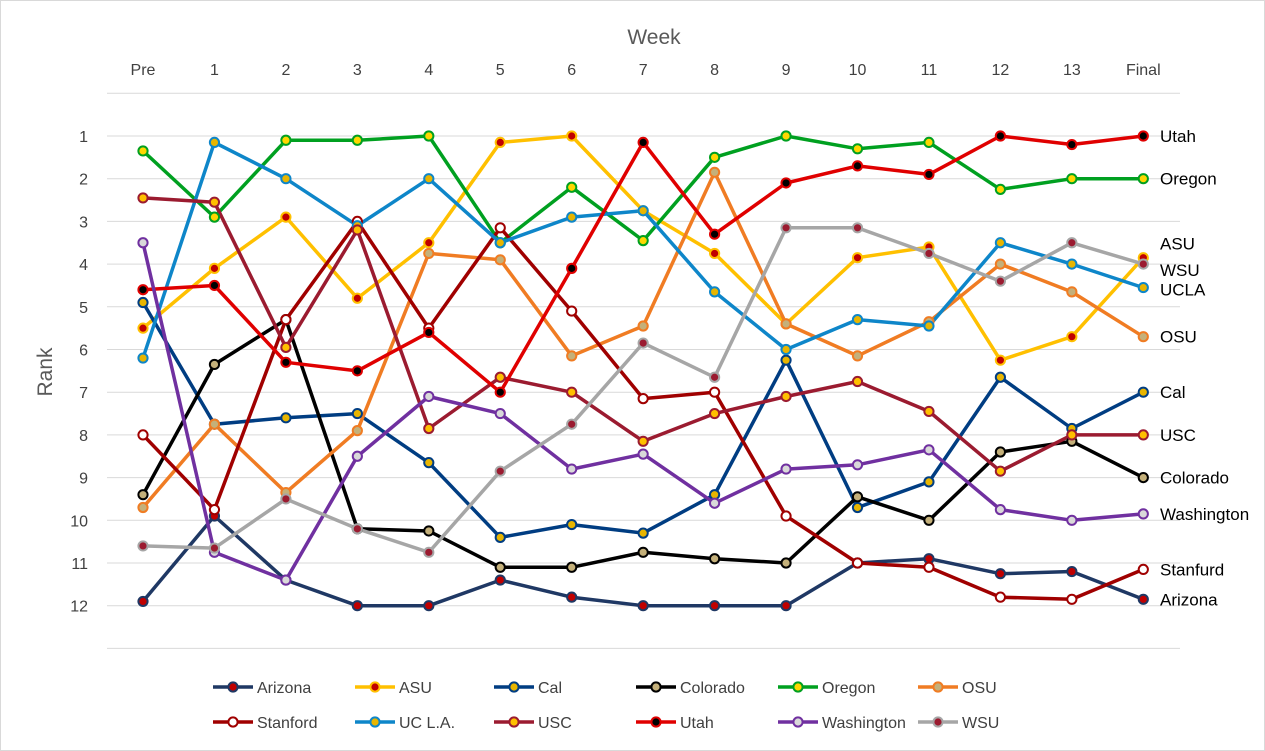 The width and height of the screenshot is (1265, 751). Describe the element at coordinates (798, 687) in the screenshot. I see `legend-marker-oregon` at that location.